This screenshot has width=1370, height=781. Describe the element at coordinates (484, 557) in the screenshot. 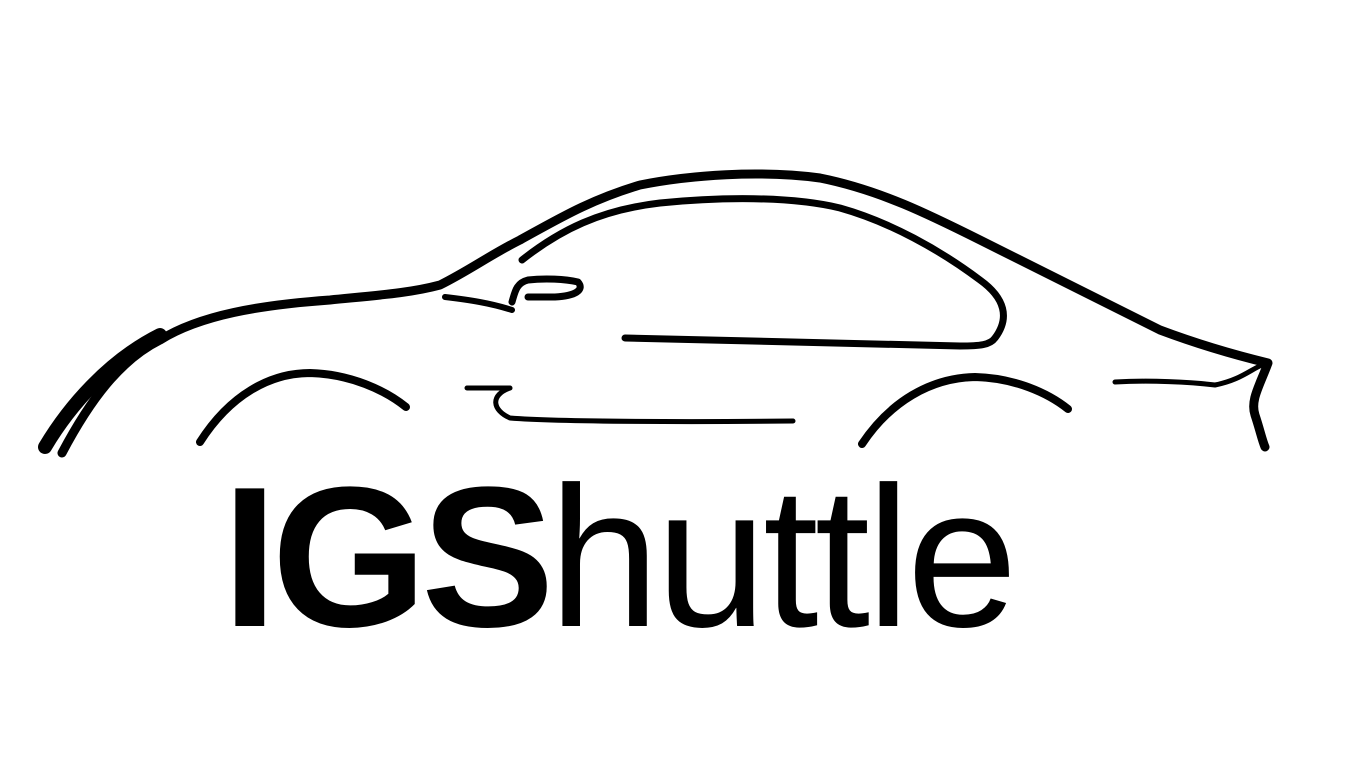

I see `brand-wordmark-bold-s: S` at that location.